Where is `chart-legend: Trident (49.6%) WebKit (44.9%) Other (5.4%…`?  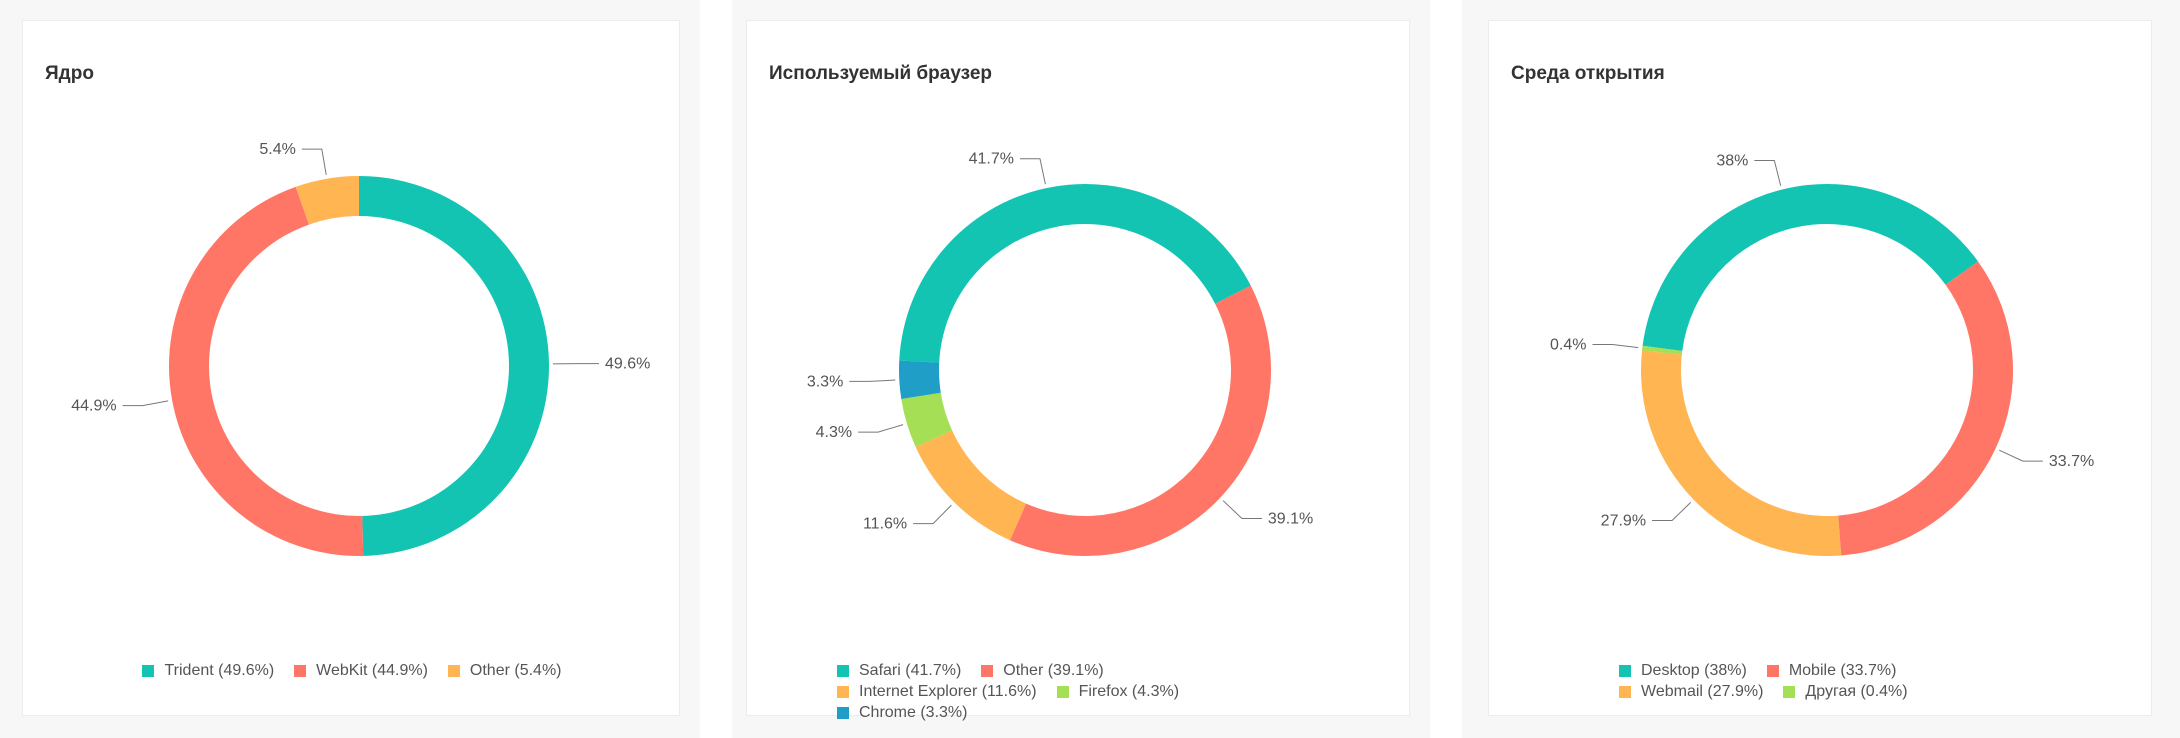
chart-legend: Trident (49.6%) WebKit (44.9%) Other (5.4%… is located at coordinates (352, 670).